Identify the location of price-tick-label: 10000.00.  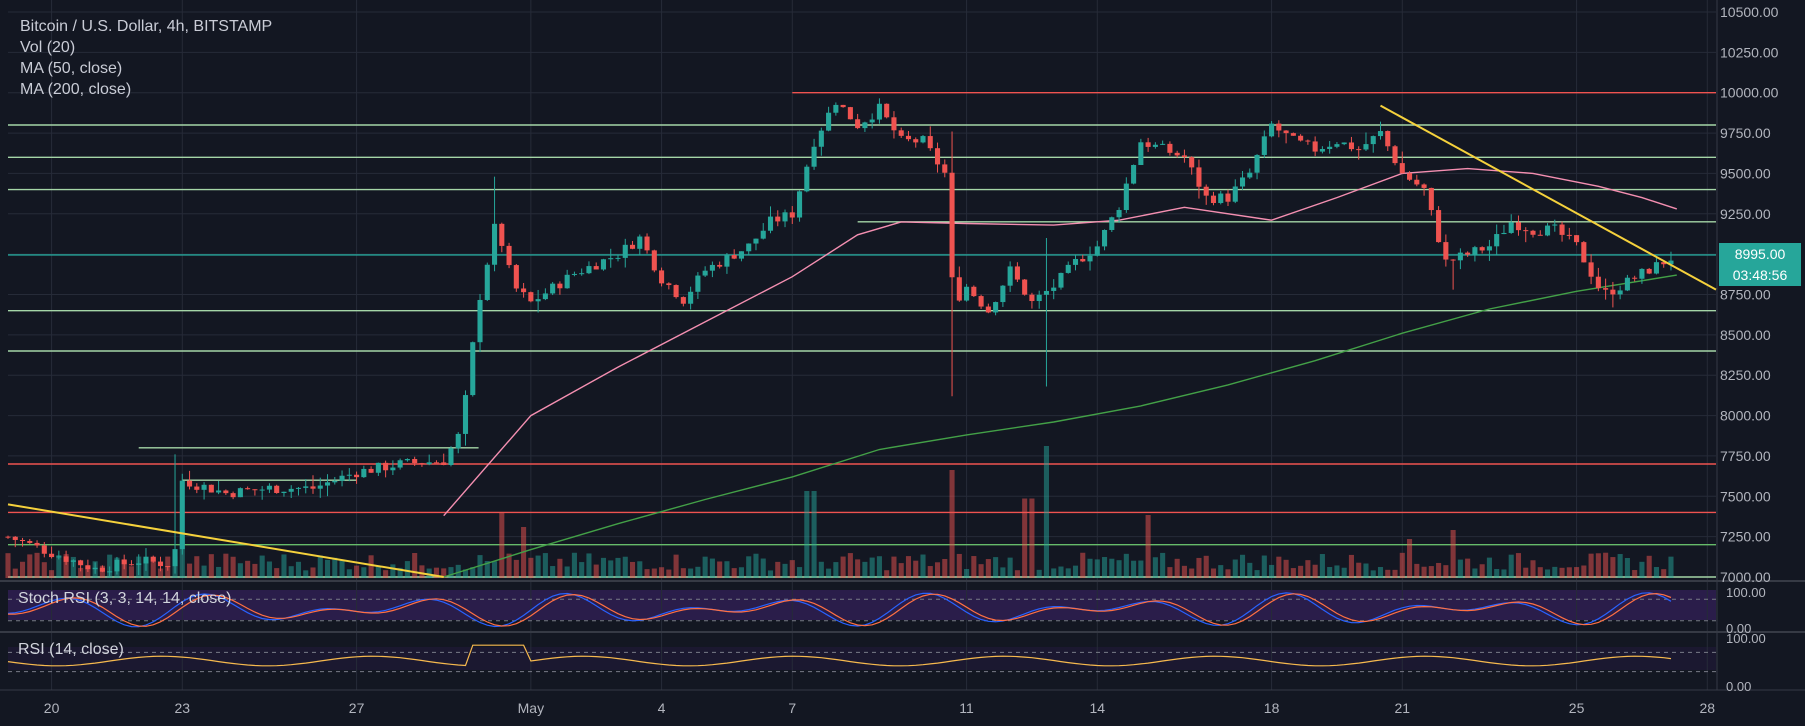
(1749, 93).